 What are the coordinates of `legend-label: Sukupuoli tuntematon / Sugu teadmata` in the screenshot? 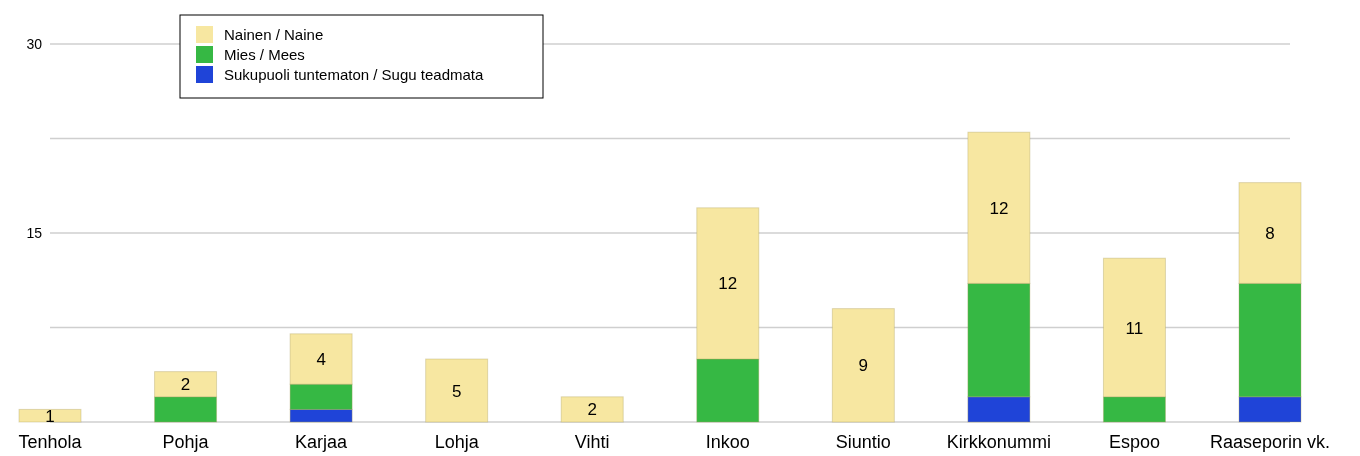 It's located at (354, 74).